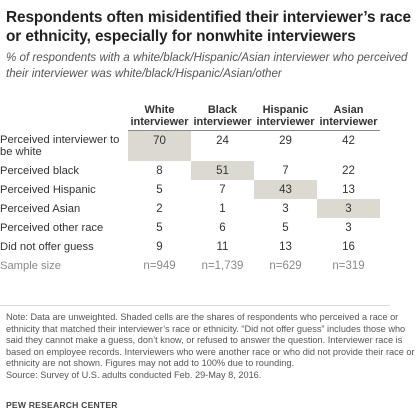 This screenshot has height=420, width=420. What do you see at coordinates (47, 246) in the screenshot?
I see `row-label: Did not offer guess` at bounding box center [47, 246].